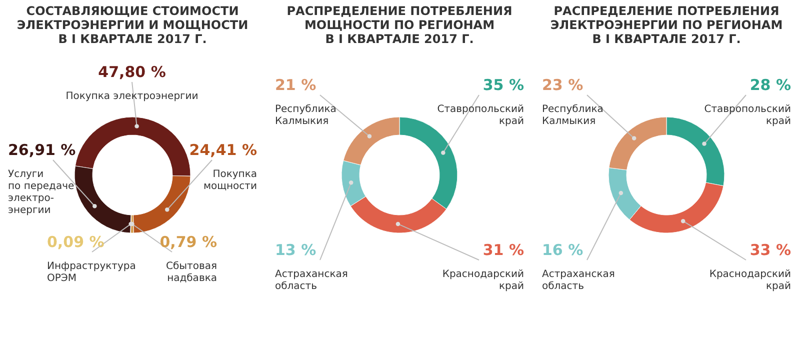 The width and height of the screenshot is (800, 338). I want to click on data-label: 33 %, so click(770, 250).